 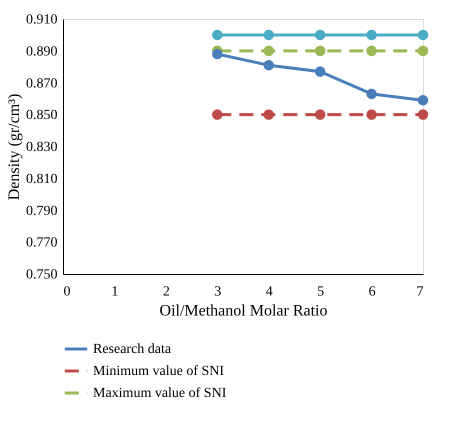 I want to click on y-tick-label: 0.750, so click(x=42, y=275).